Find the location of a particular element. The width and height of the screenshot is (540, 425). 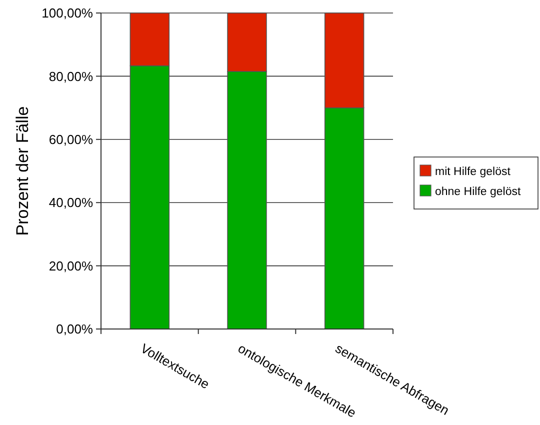

y-tick-label: 40,00% is located at coordinates (71, 202).